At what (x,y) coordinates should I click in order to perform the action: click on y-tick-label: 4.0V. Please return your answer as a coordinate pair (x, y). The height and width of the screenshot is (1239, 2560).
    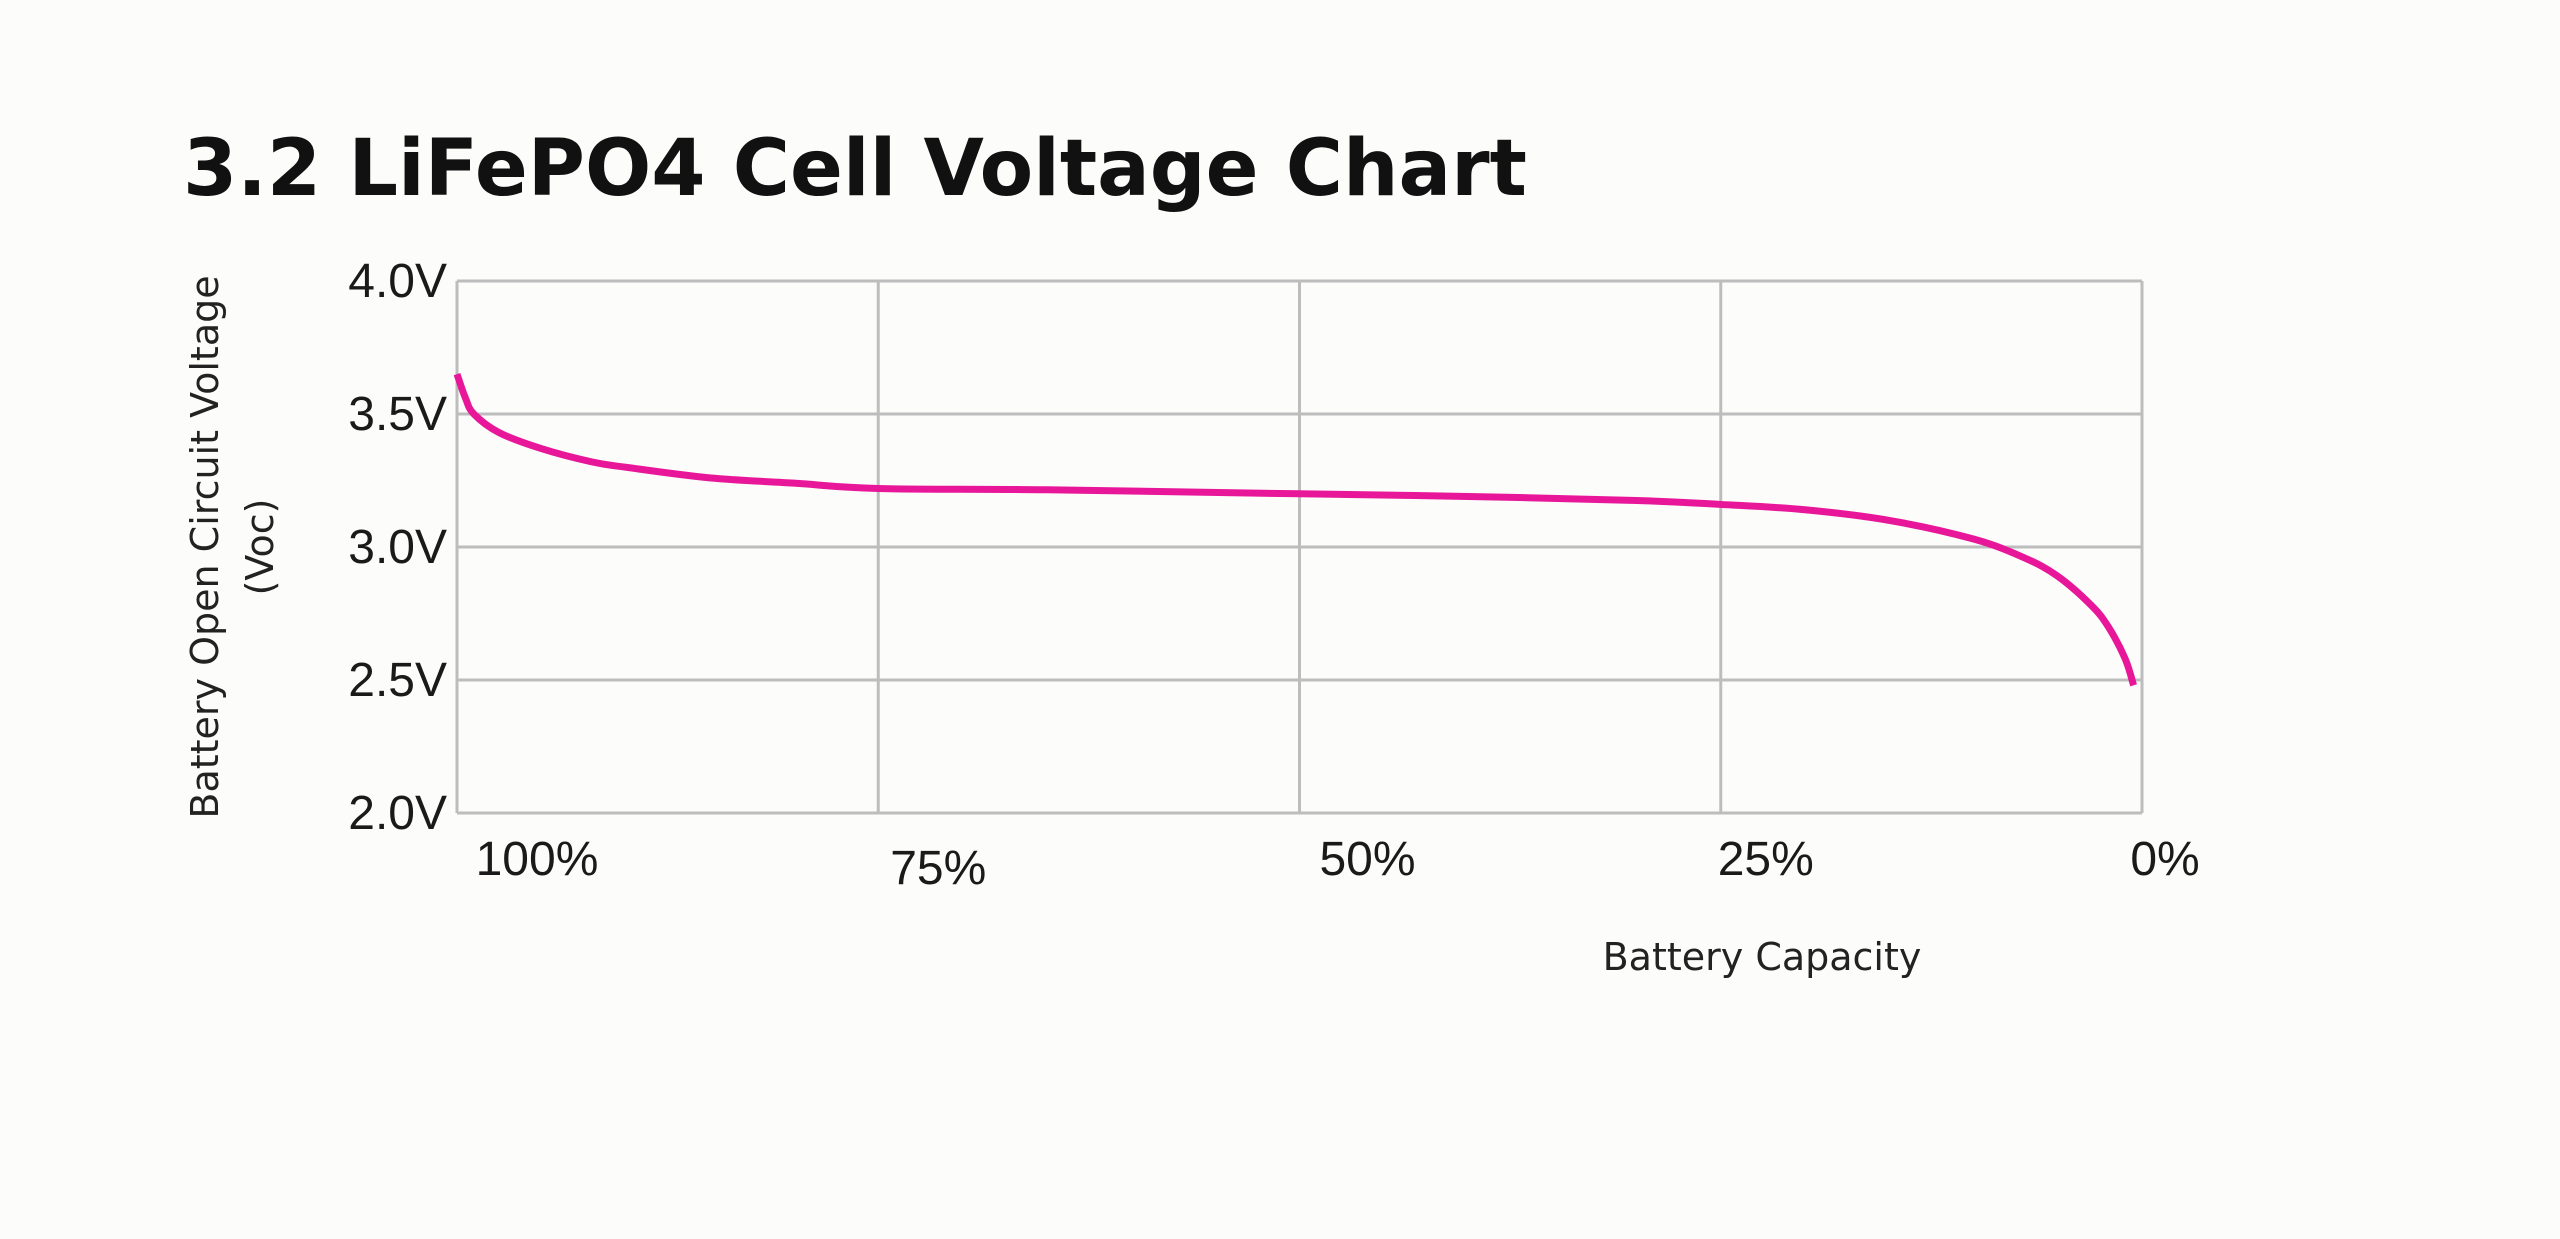
    Looking at the image, I should click on (397, 281).